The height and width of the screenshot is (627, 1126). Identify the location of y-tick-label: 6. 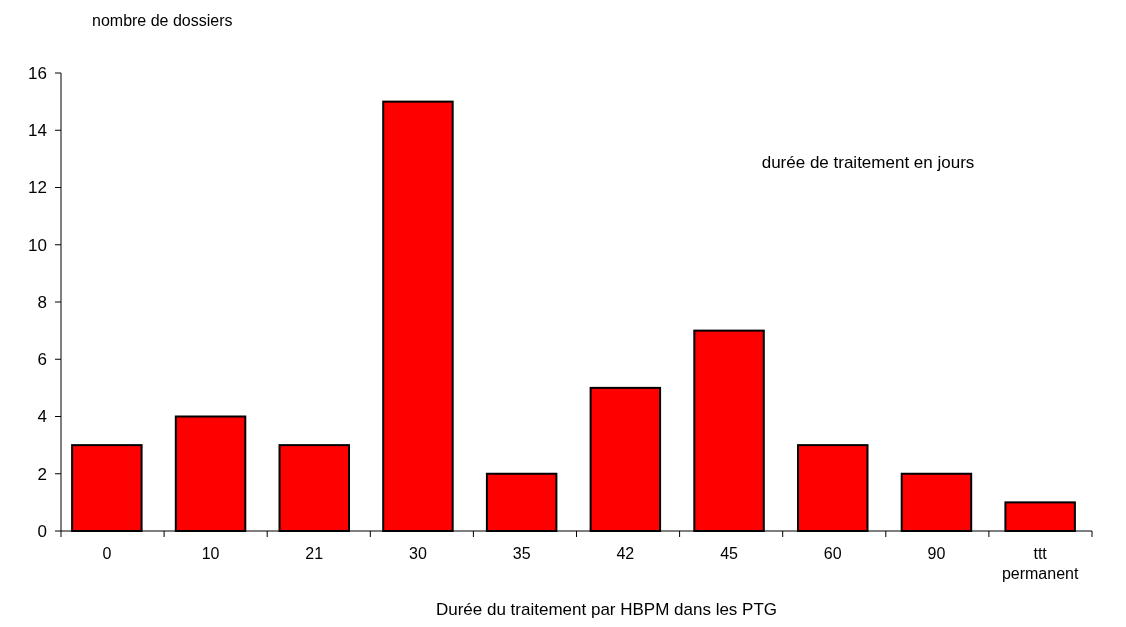
(42, 360).